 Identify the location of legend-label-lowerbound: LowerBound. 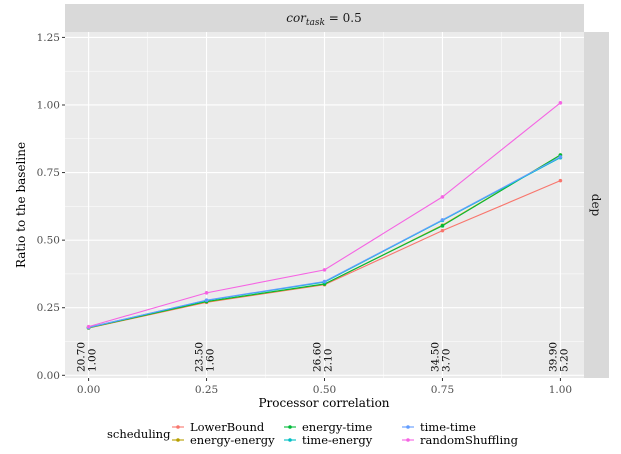
(227, 427).